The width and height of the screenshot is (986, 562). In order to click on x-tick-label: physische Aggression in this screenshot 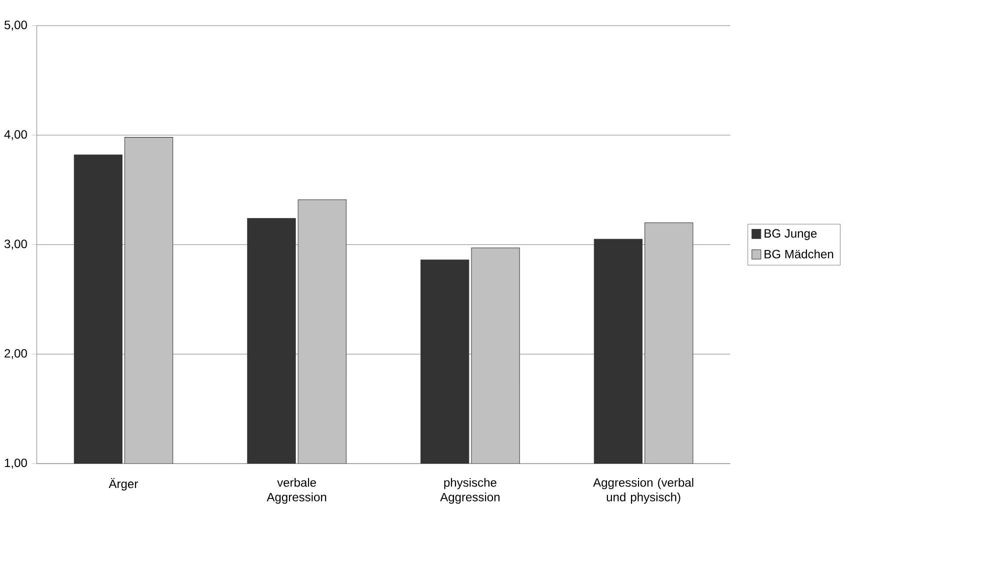, I will do `click(470, 491)`.